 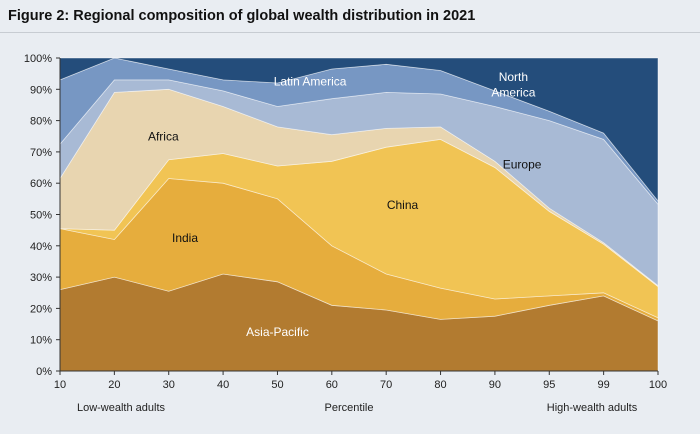 I want to click on x-tick-label: 40, so click(x=223, y=385).